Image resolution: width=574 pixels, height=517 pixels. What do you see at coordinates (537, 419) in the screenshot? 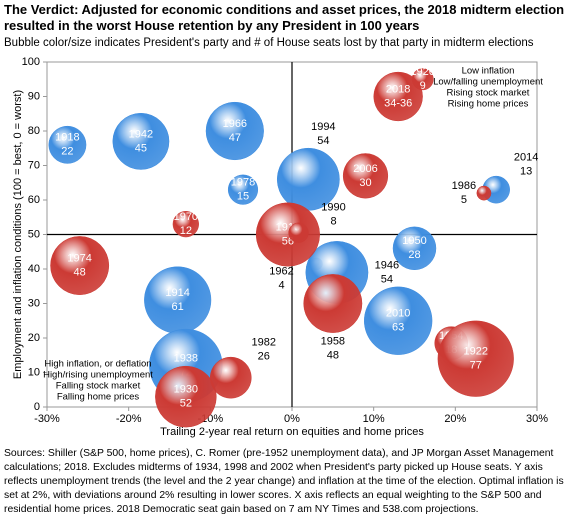
I see `x-tick-label: 30%` at bounding box center [537, 419].